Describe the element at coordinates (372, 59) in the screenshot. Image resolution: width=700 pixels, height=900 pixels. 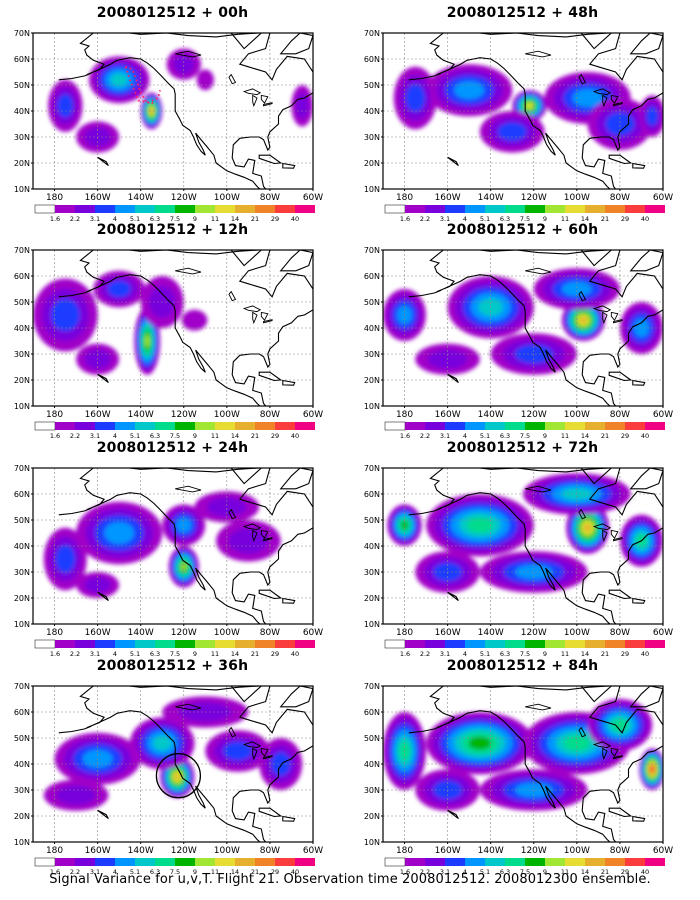
I see `lat-label: 60N` at that location.